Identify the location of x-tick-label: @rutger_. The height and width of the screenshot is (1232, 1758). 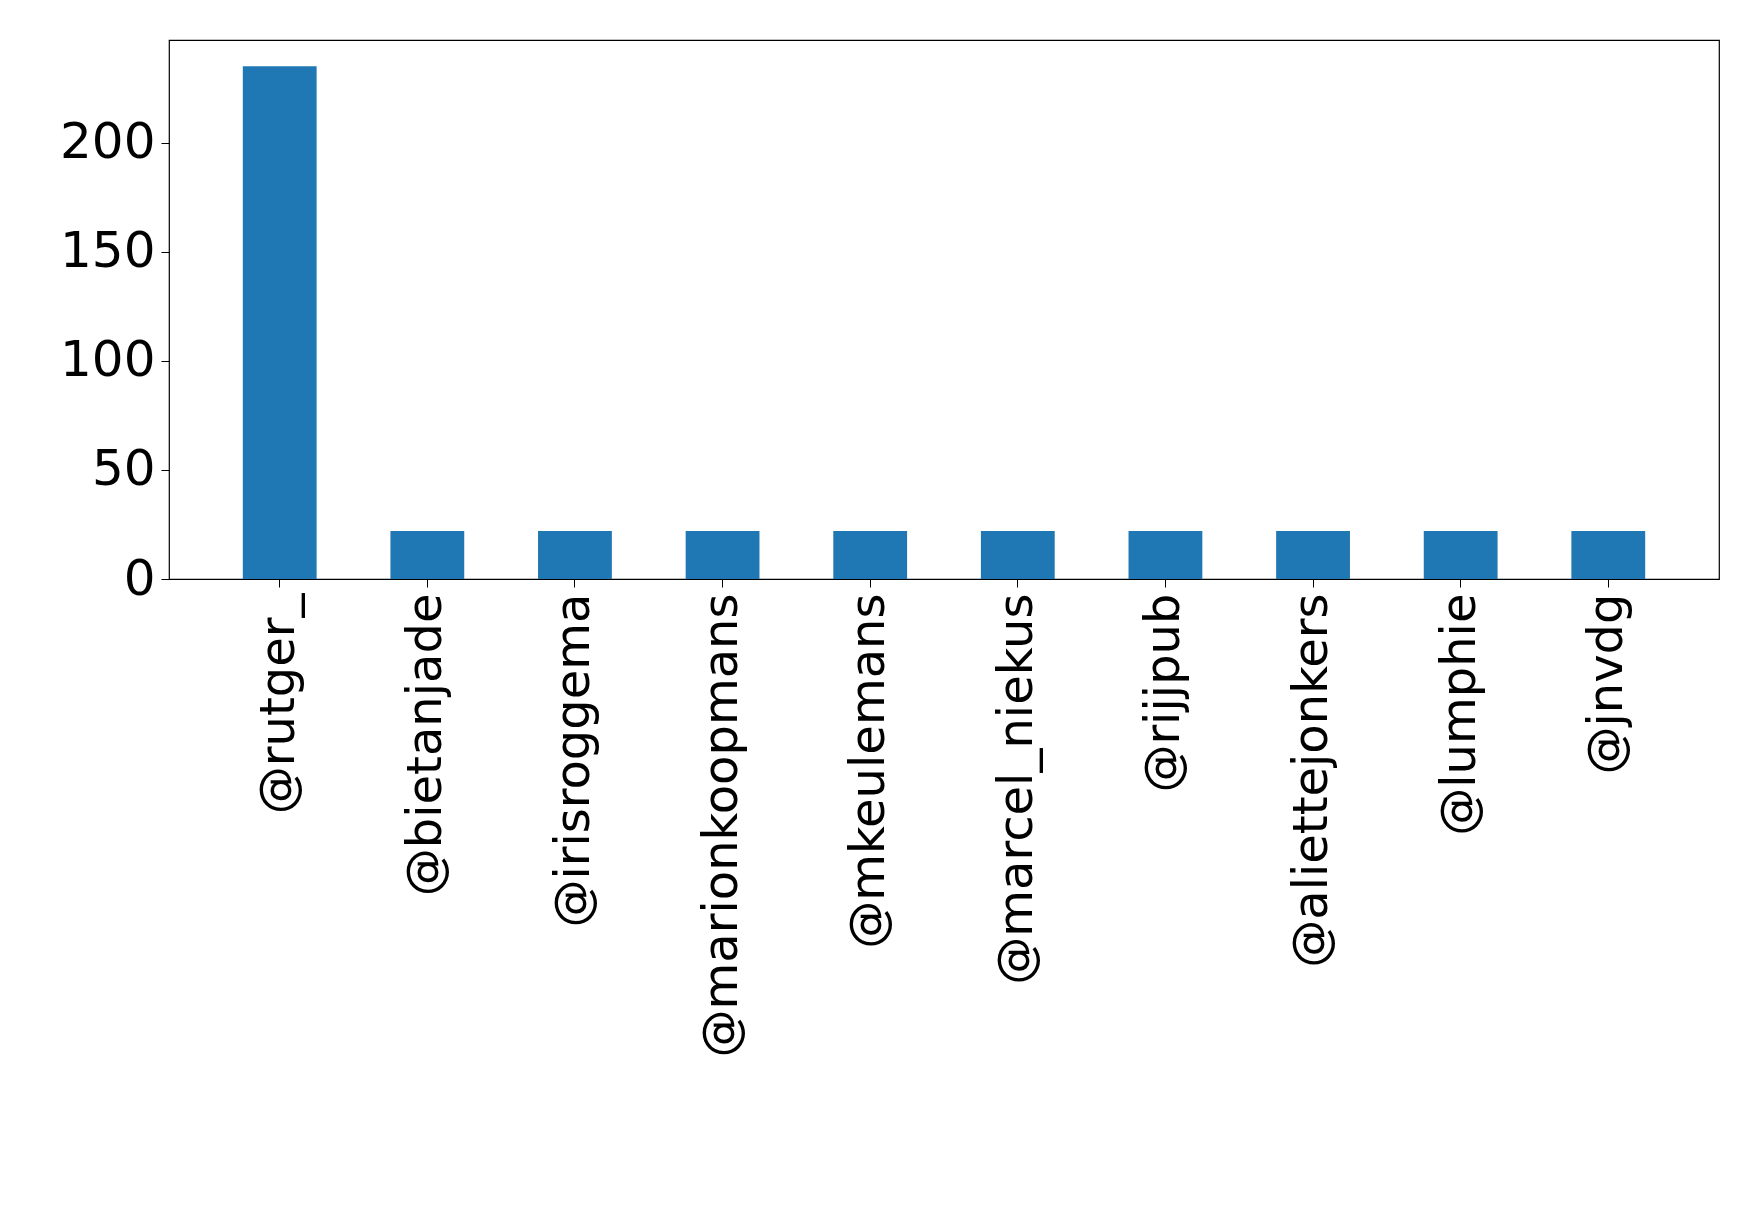
(276, 703).